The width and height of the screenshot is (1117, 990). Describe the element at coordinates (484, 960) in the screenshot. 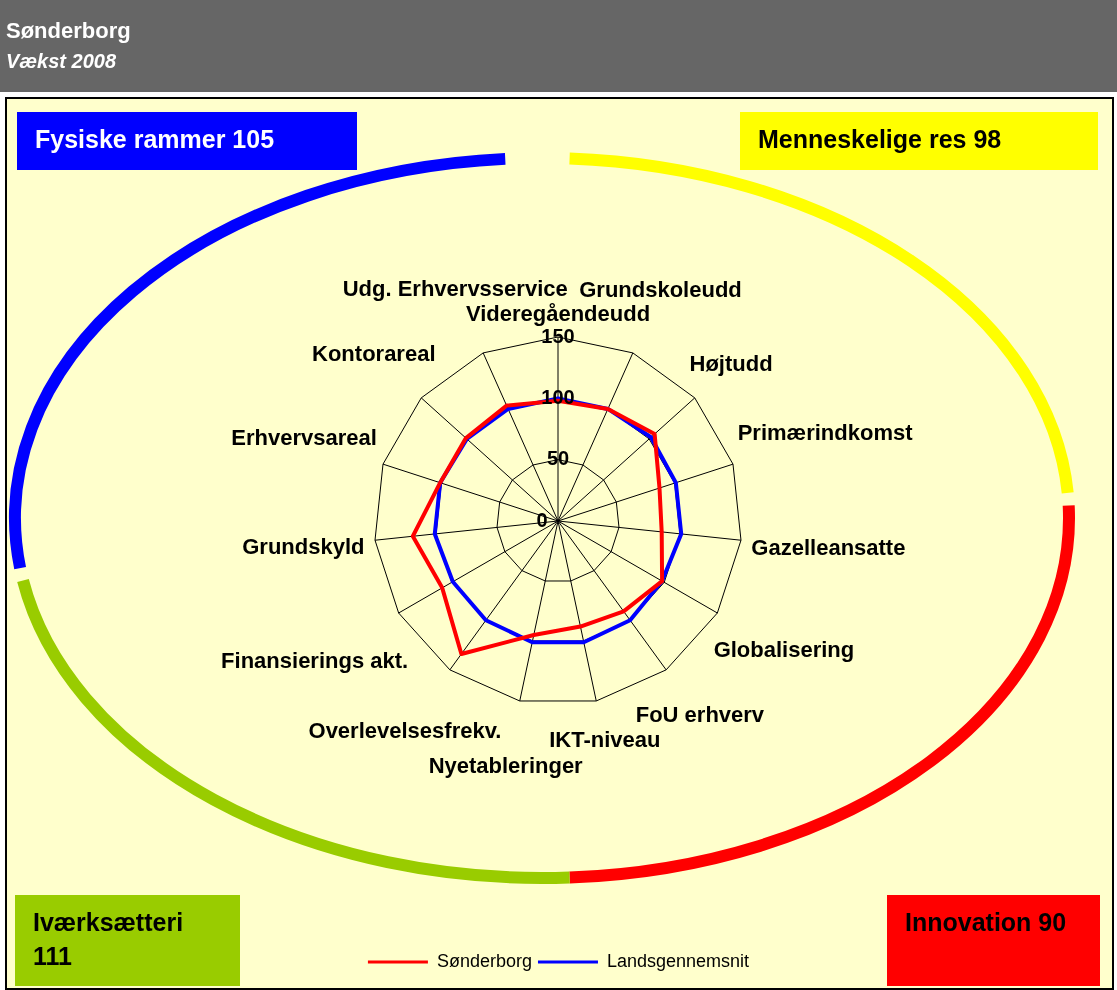

I see `legend-label: Sønderborg` at that location.